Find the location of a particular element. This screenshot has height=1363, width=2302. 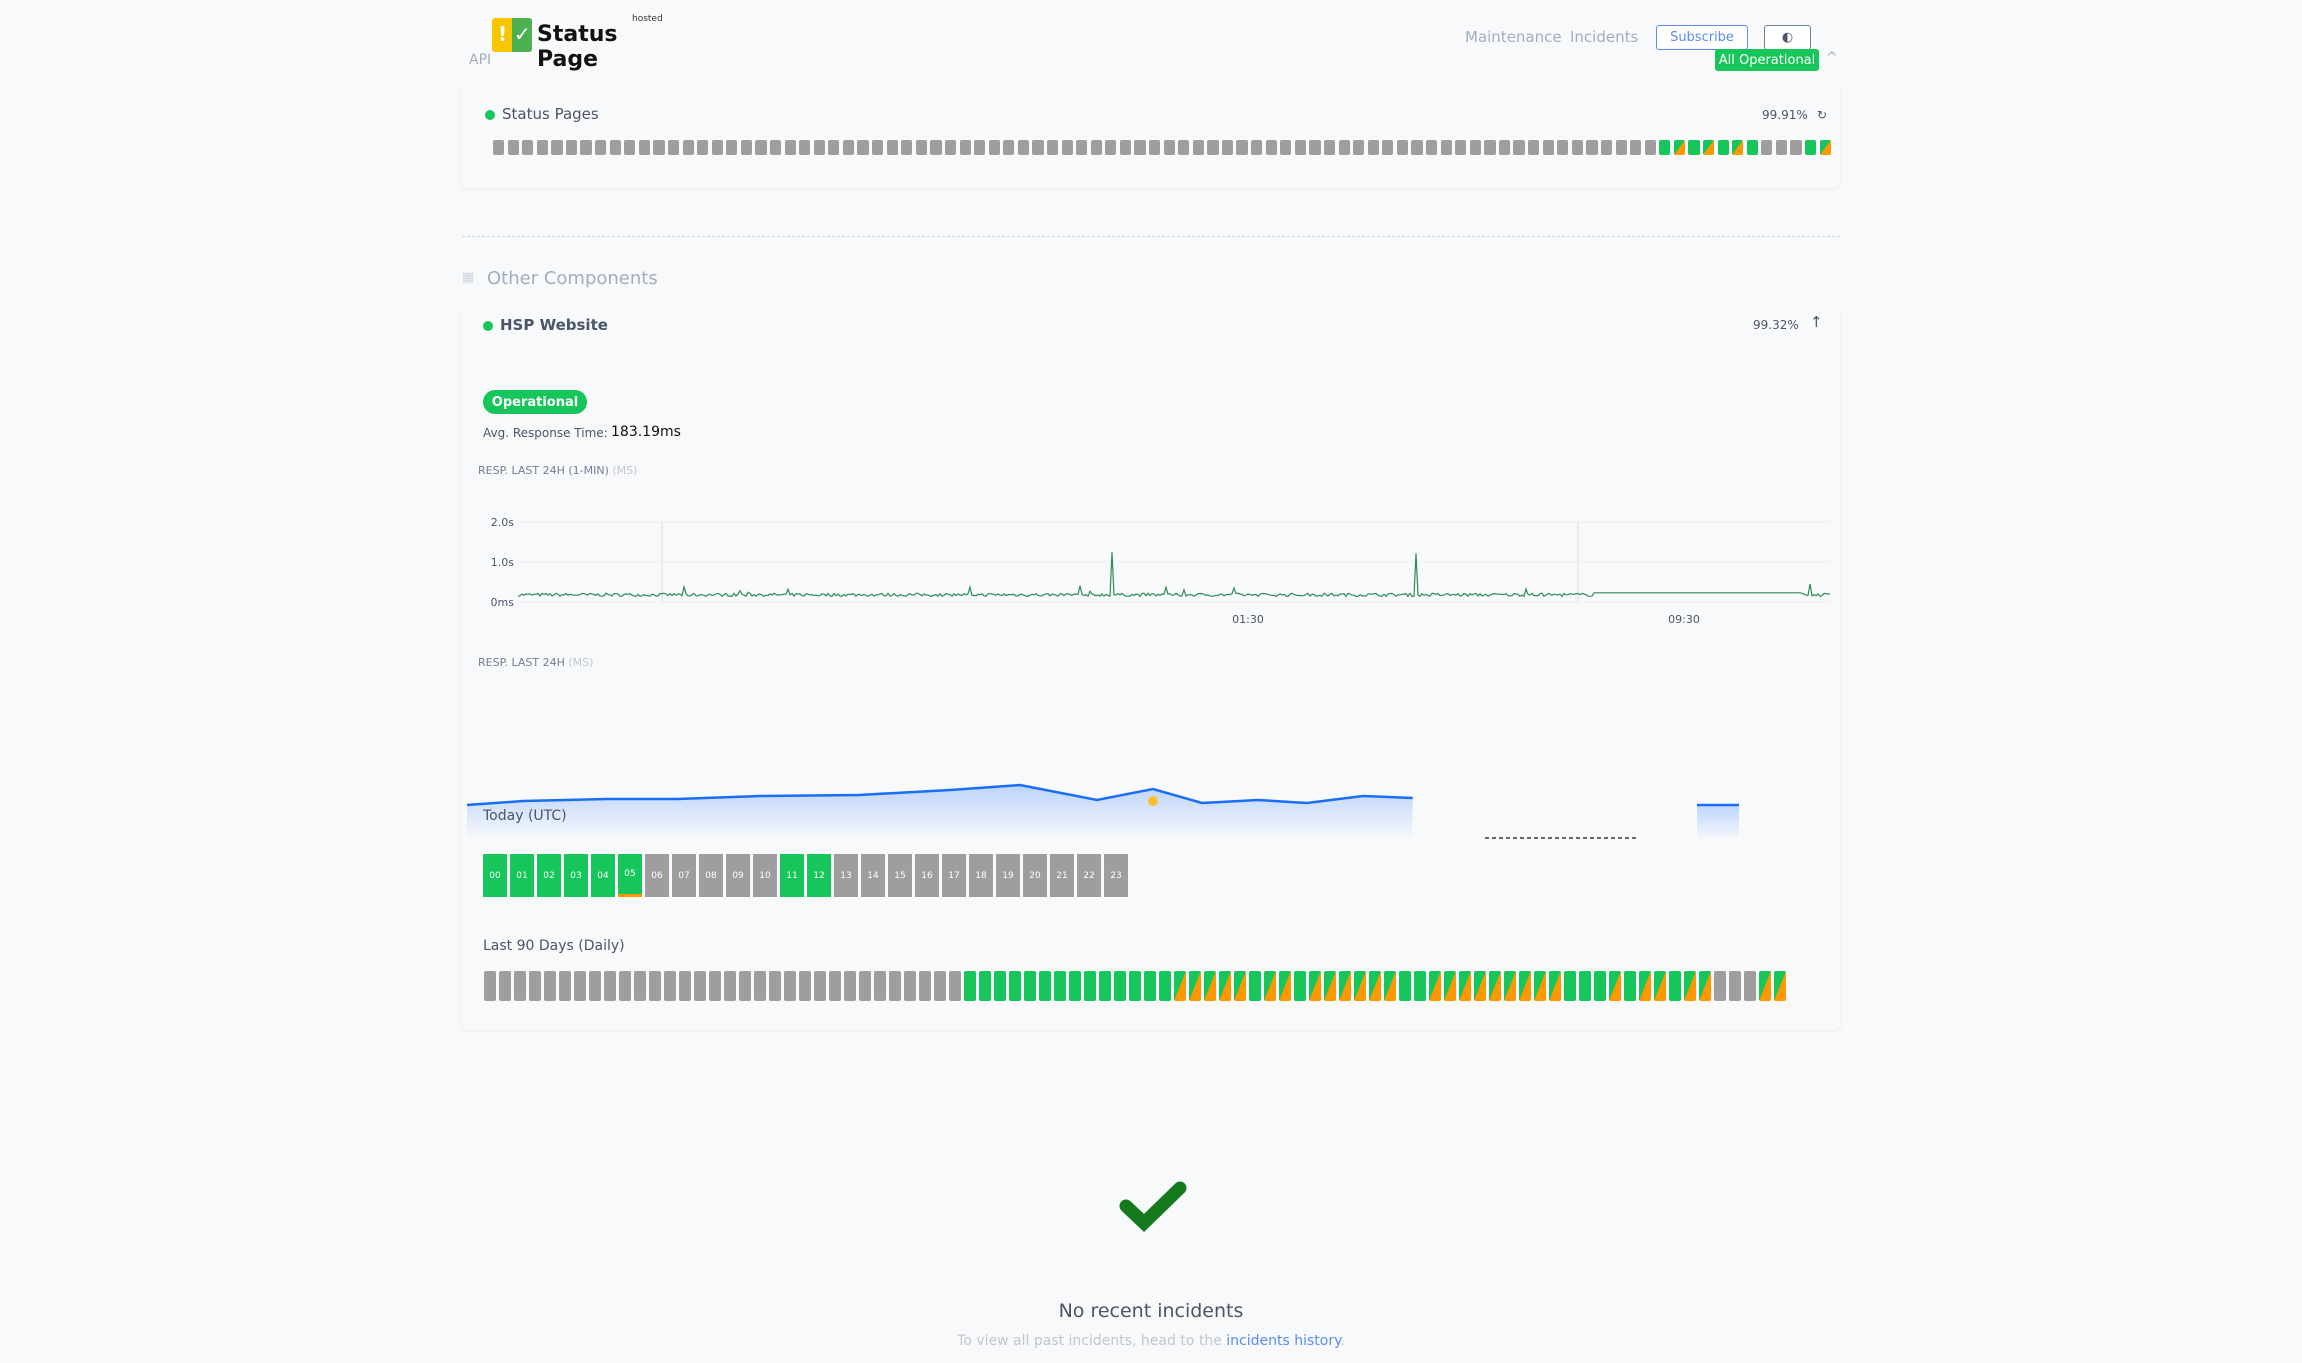

hour-block: 13 is located at coordinates (846, 875).